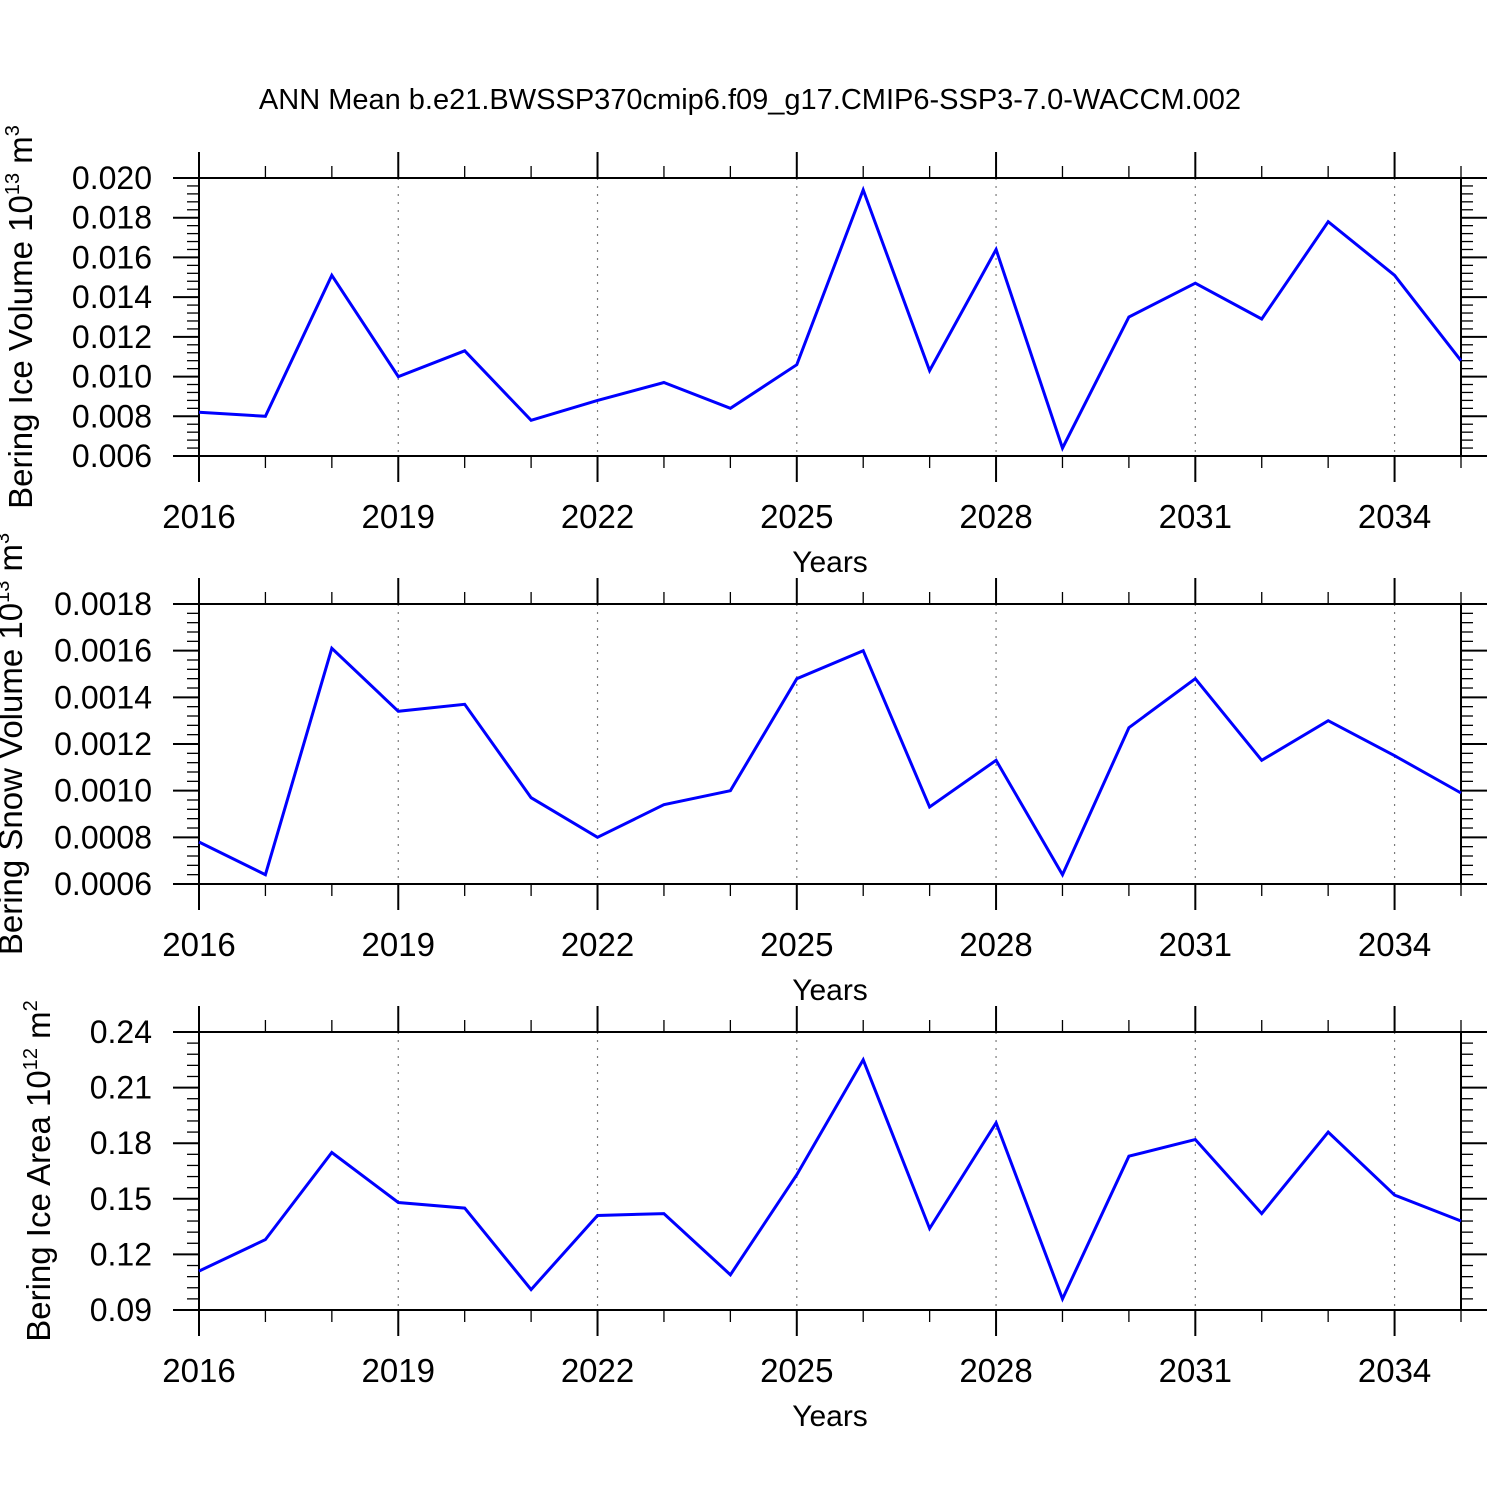 This screenshot has height=1500, width=1500. Describe the element at coordinates (121, 1032) in the screenshot. I see `y-tick-label: 0.24` at that location.